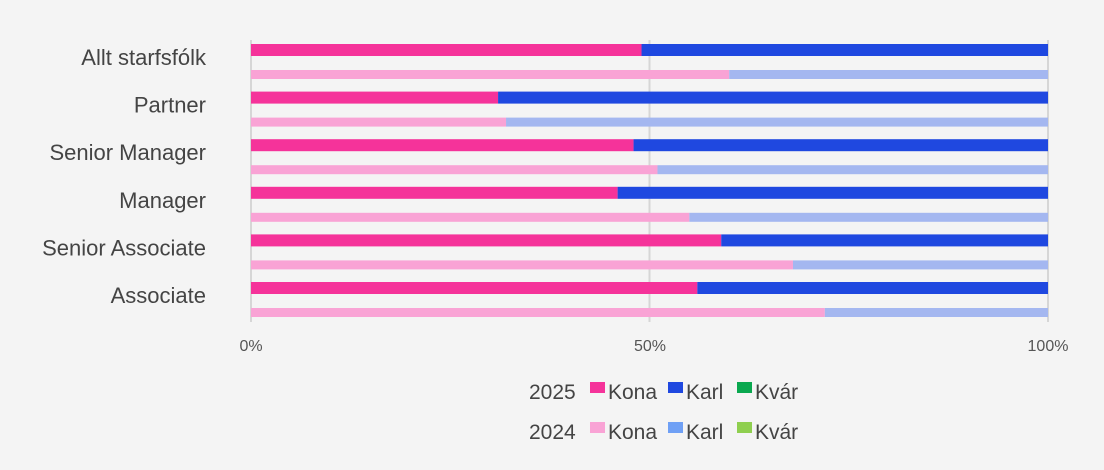  What do you see at coordinates (170, 105) in the screenshot?
I see `category-label: Partner` at bounding box center [170, 105].